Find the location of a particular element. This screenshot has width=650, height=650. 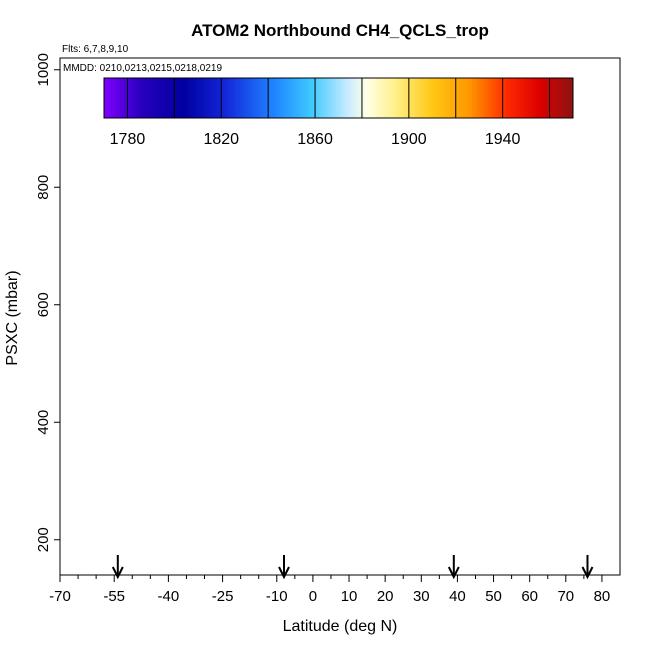

chart-title: ATOM2 Northbound CH4_QCLS_trop is located at coordinates (340, 30).